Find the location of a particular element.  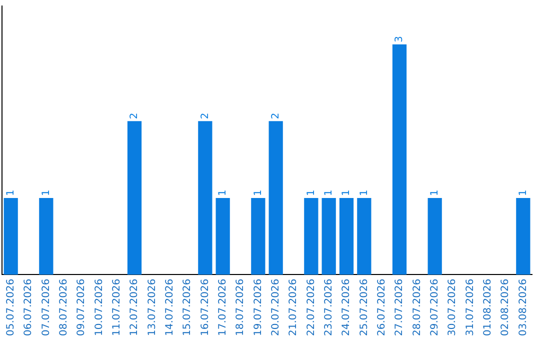

x-tick-label: 24.07.2026 is located at coordinates (346, 307).